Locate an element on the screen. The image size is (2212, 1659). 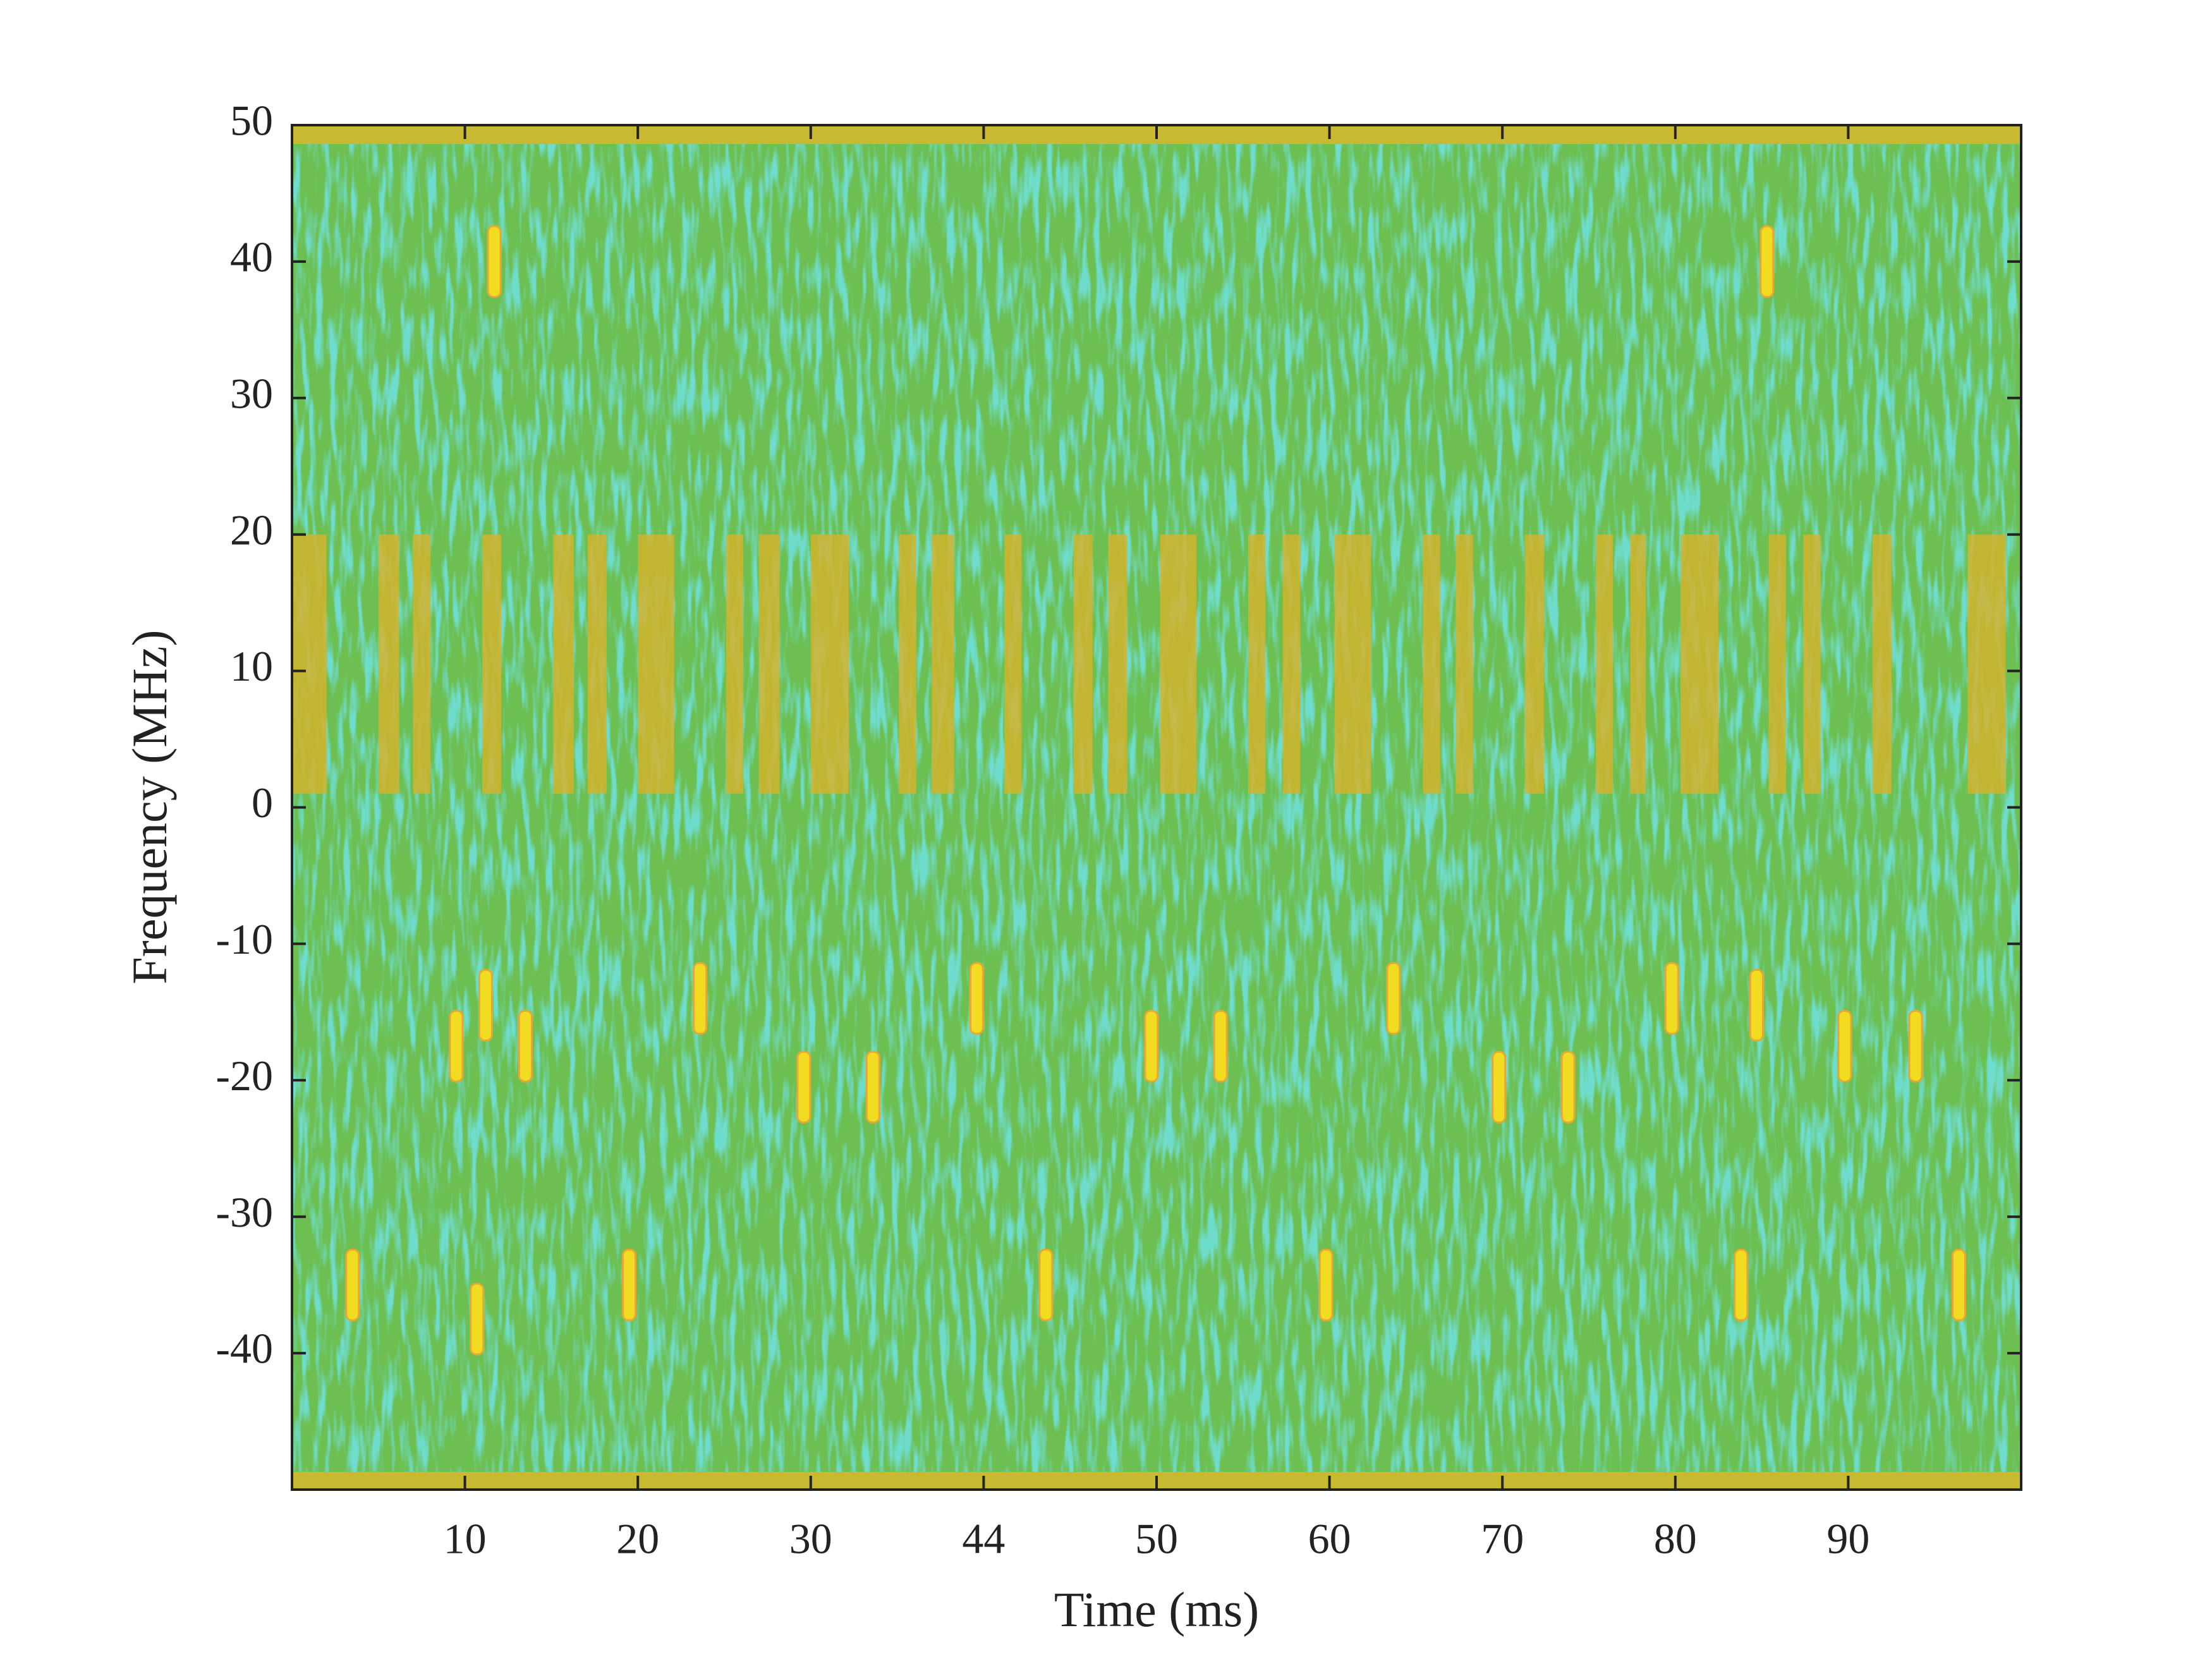
y-axis-label: Frequency (MHz) is located at coordinates (149, 807).